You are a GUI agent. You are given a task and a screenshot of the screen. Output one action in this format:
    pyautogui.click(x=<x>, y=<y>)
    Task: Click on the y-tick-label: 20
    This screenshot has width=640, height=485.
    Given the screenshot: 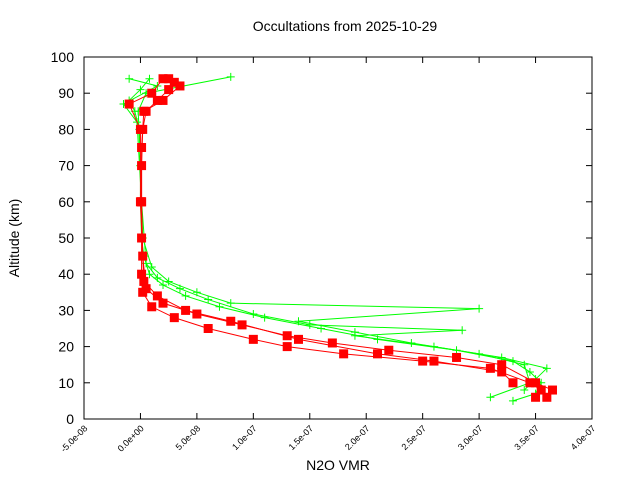 What is the action you would take?
    pyautogui.click(x=66, y=347)
    